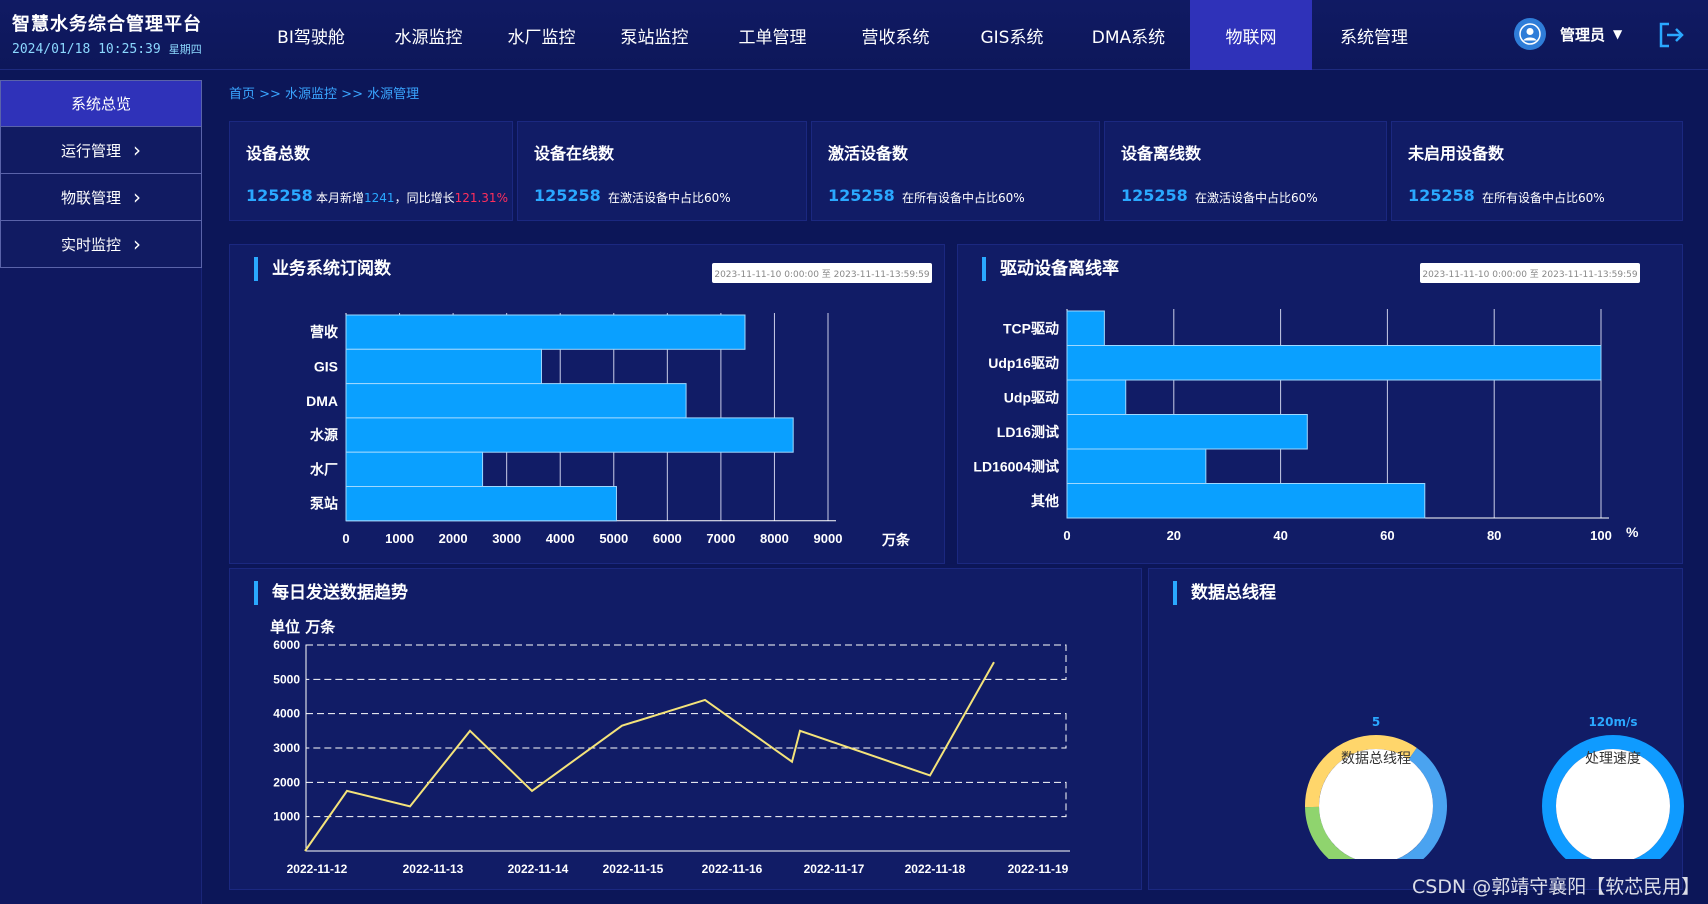 The image size is (1708, 904). Describe the element at coordinates (828, 538) in the screenshot. I see `tick-label: 9000` at that location.